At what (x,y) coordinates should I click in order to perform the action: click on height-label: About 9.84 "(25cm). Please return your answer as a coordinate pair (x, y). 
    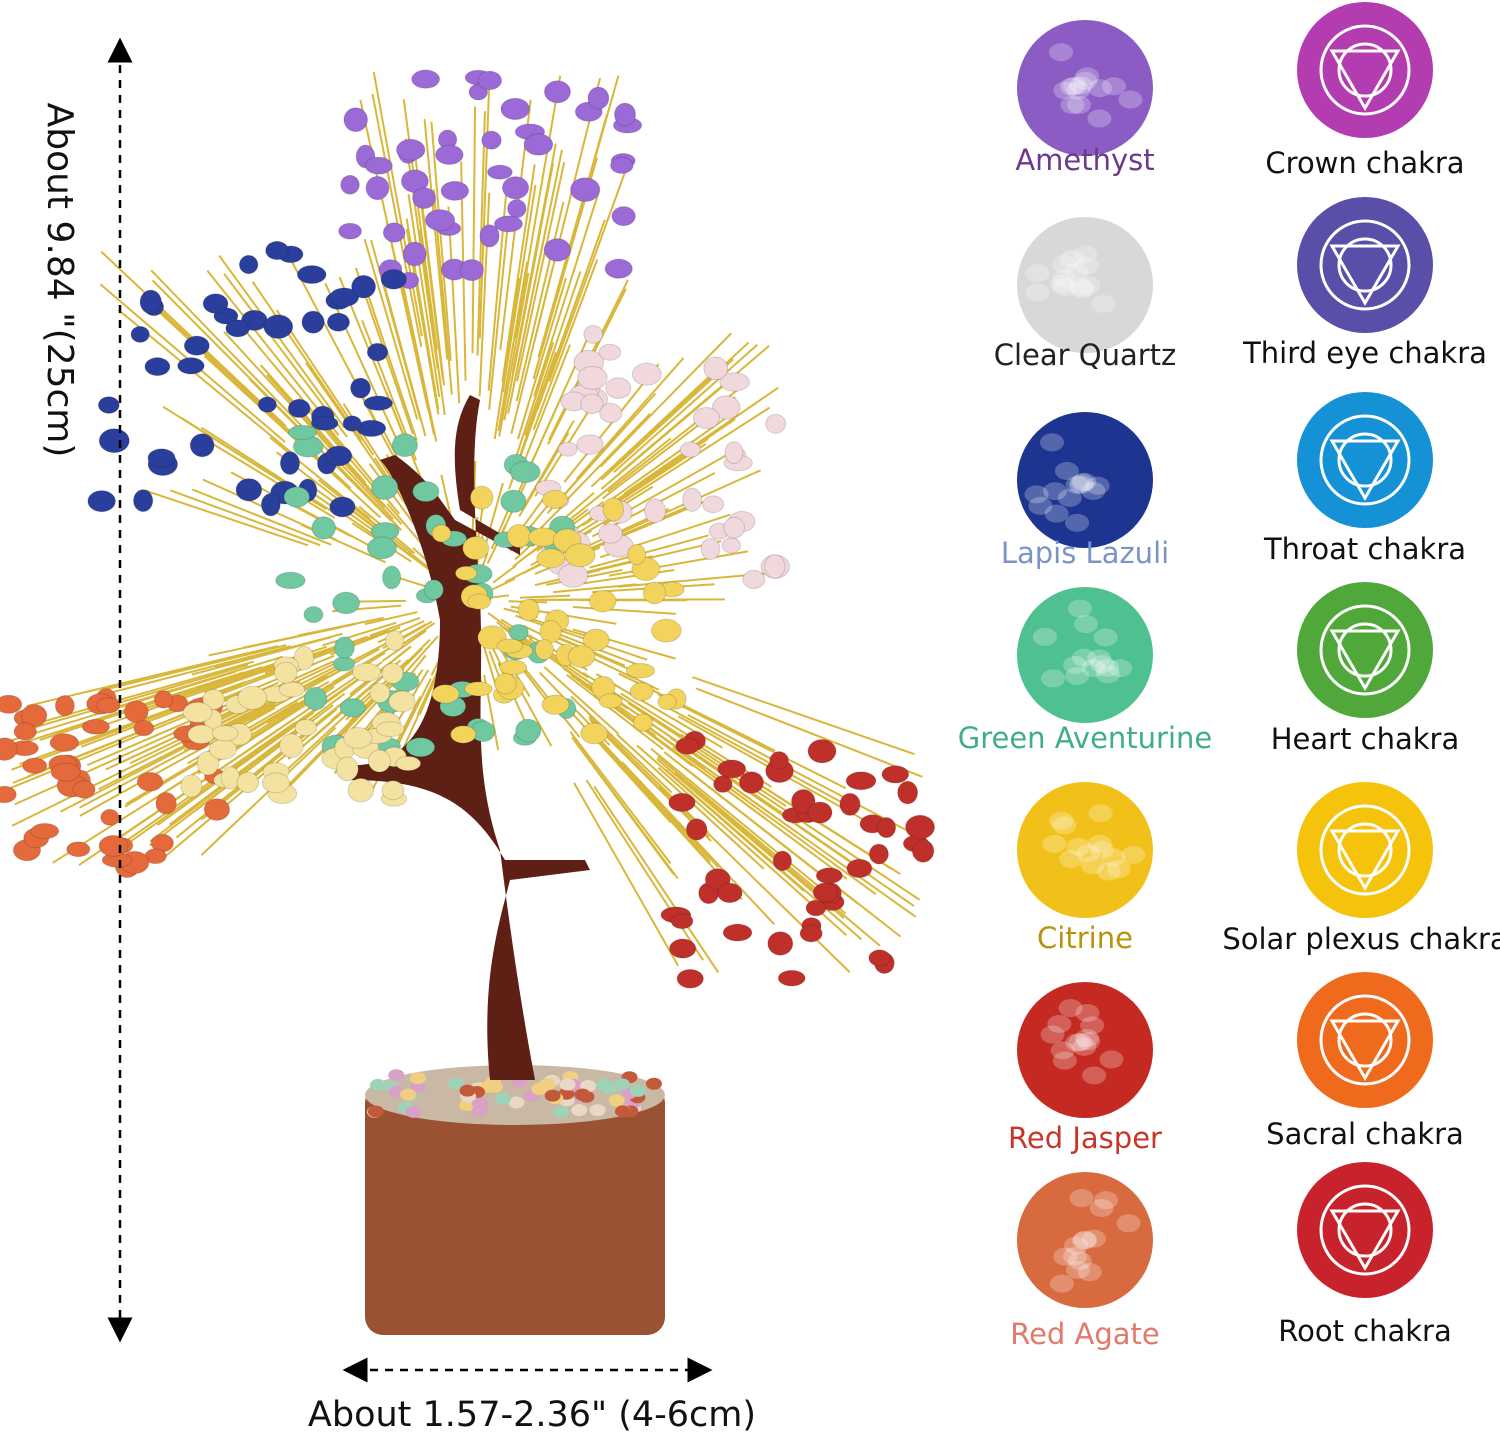
    Looking at the image, I should click on (59, 280).